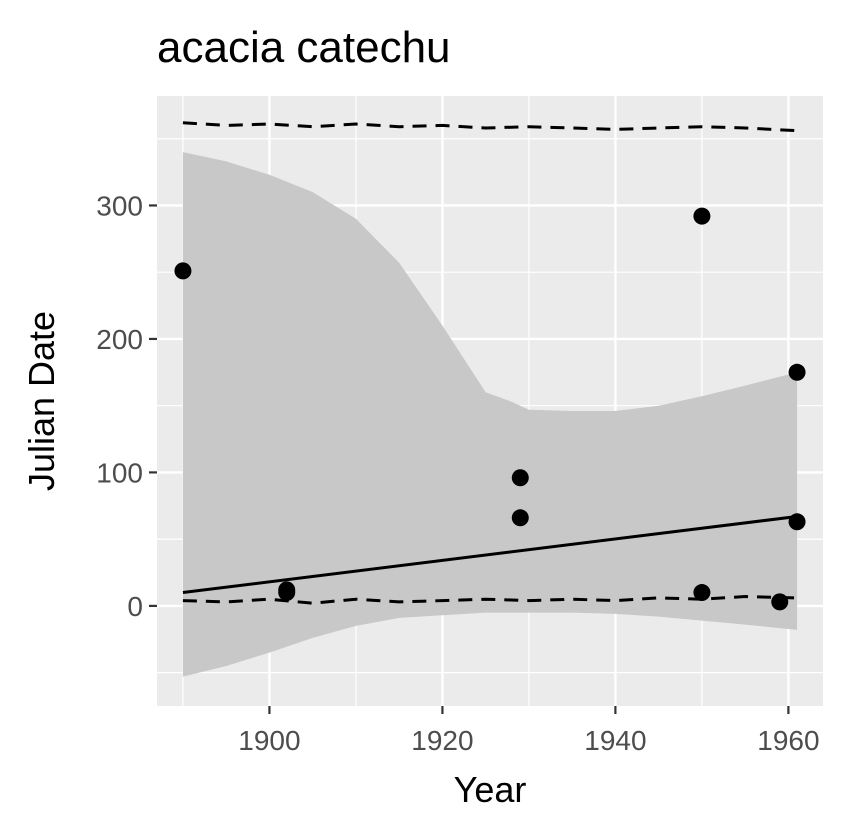 This screenshot has height=835, width=846. I want to click on x-tick-label: 1900, so click(269, 740).